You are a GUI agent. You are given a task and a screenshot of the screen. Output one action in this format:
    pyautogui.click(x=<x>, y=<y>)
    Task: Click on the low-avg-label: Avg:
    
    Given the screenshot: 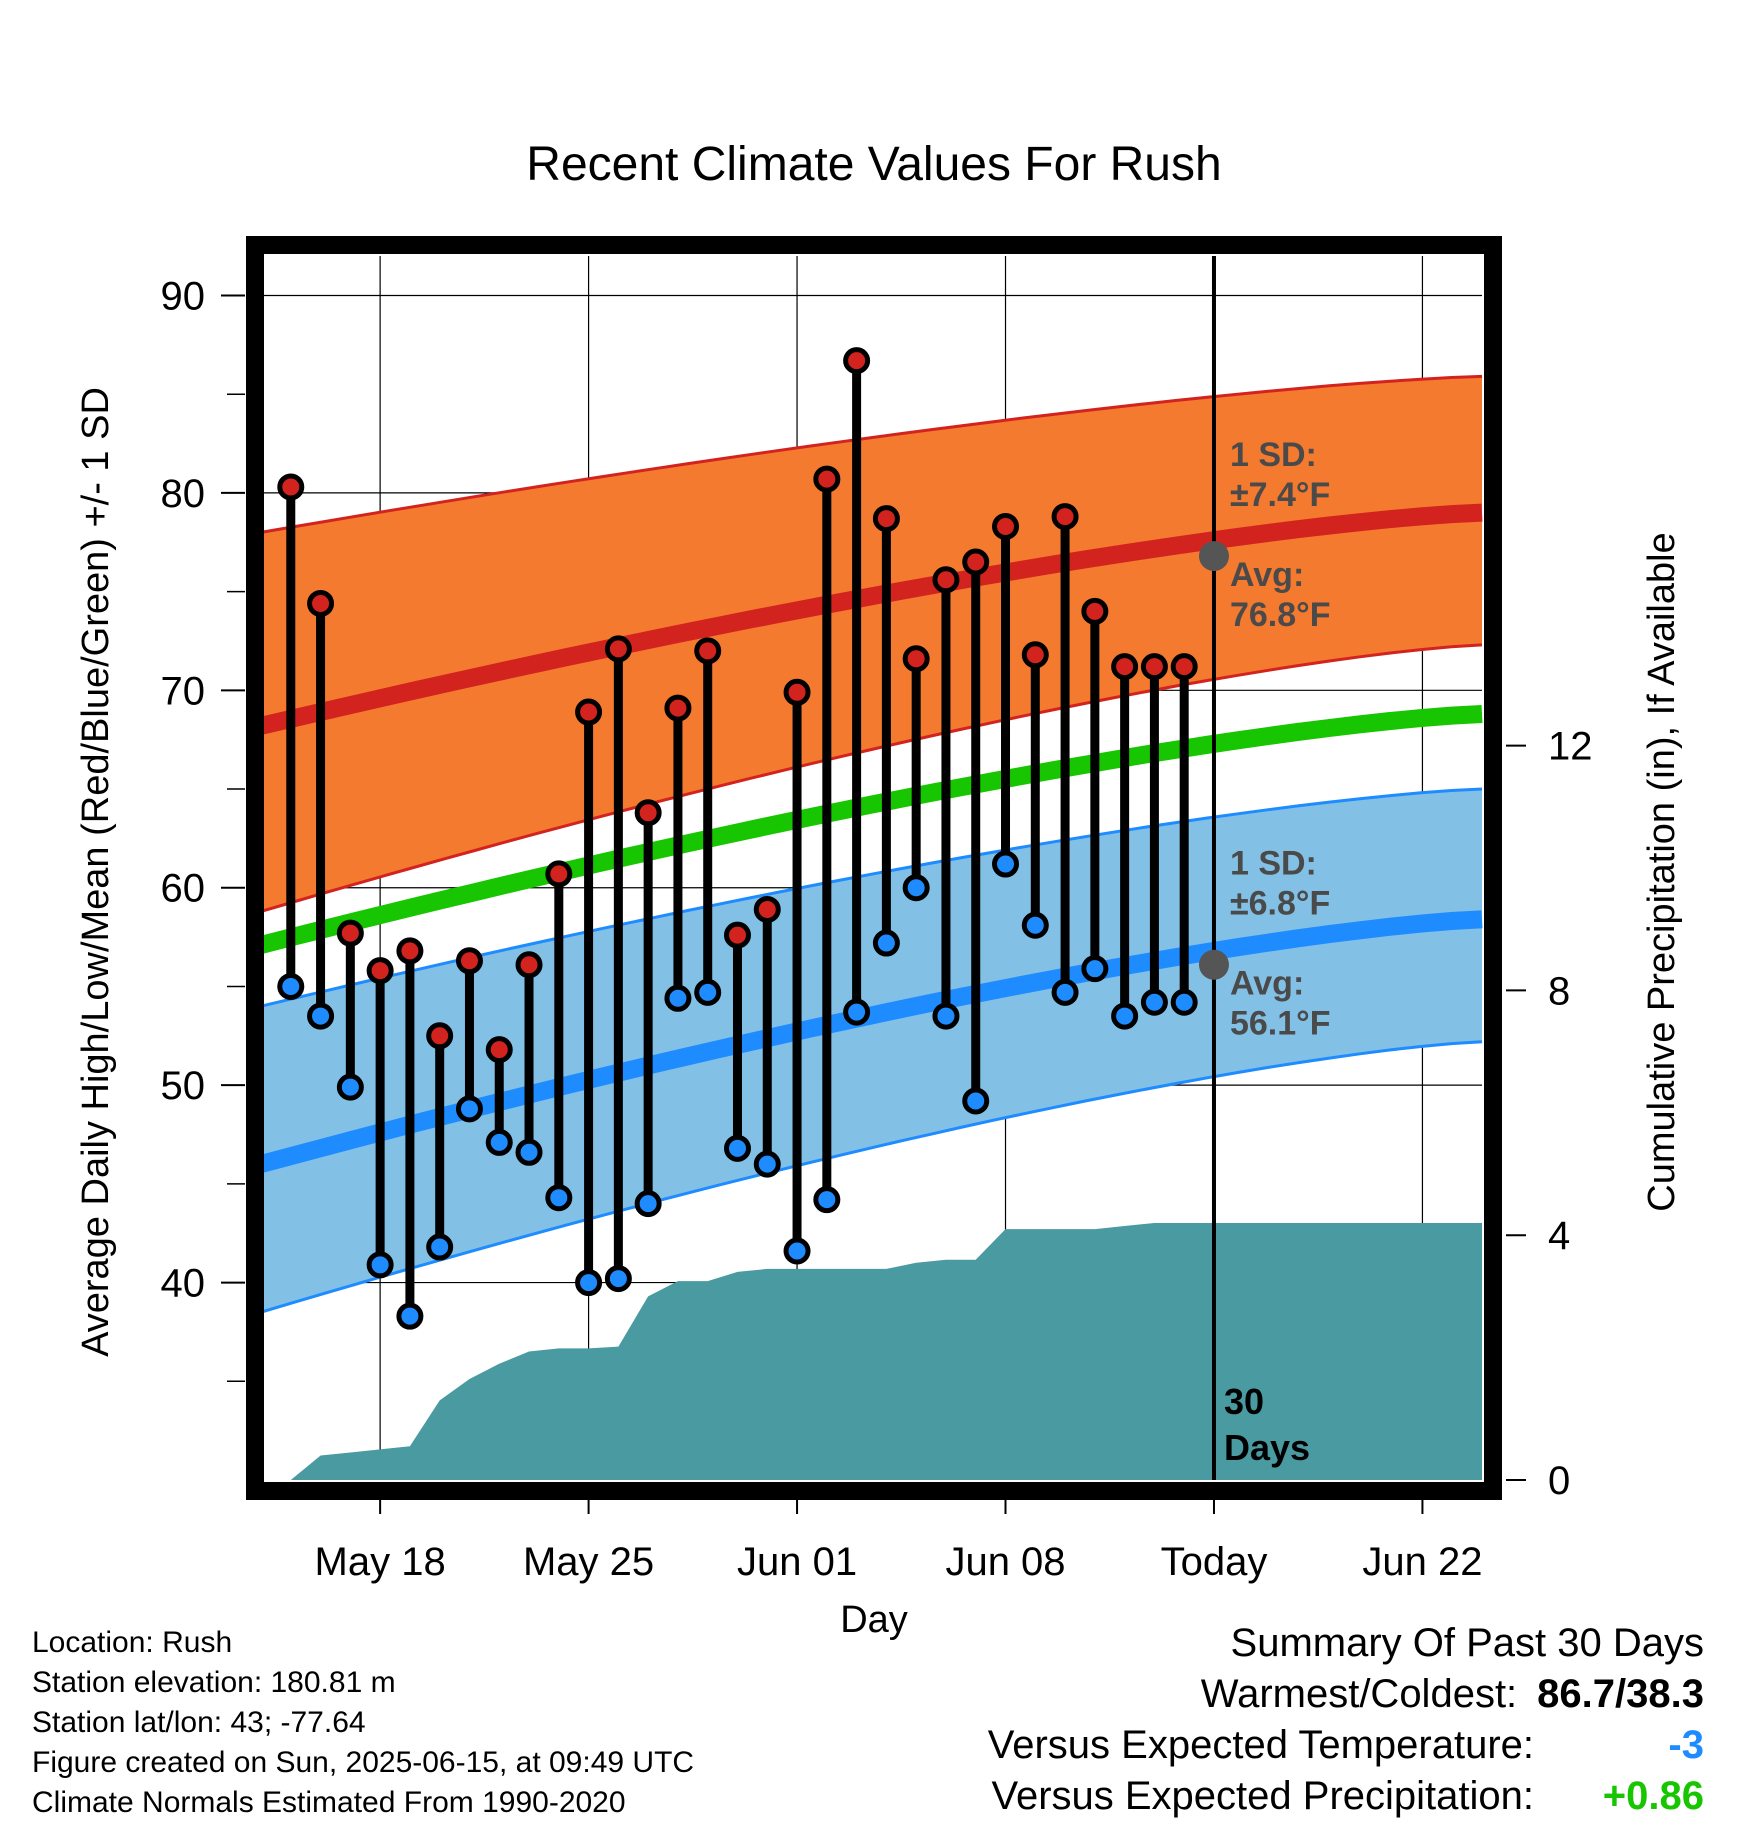 What is the action you would take?
    pyautogui.click(x=1267, y=984)
    